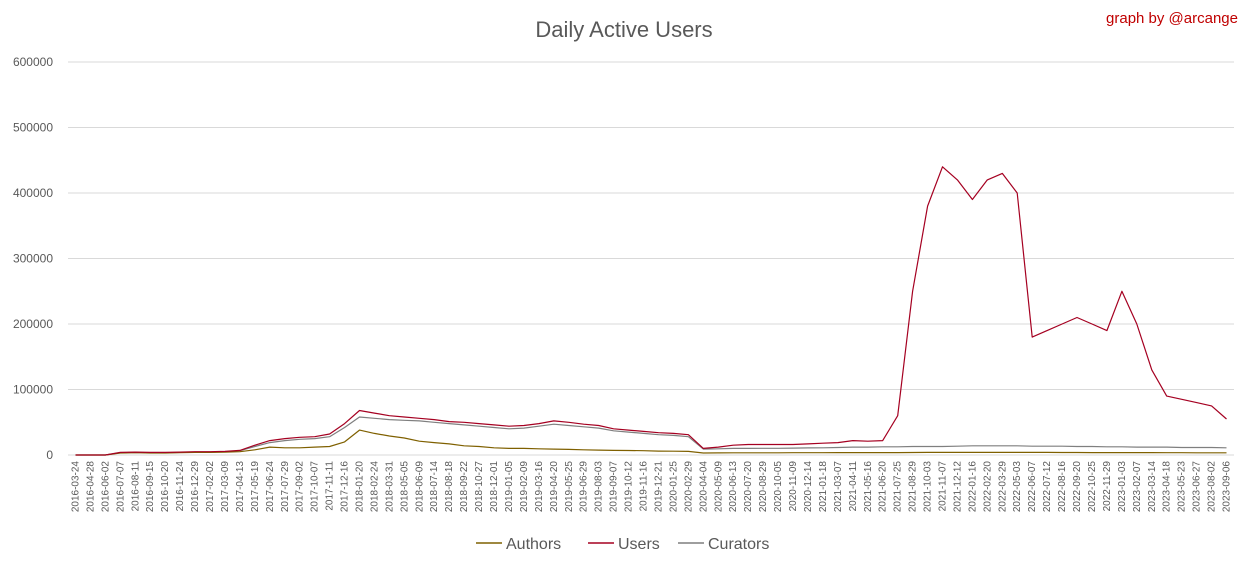 The image size is (1249, 568). Describe the element at coordinates (853, 486) in the screenshot. I see `x-tick-label: 2021-04-11` at that location.